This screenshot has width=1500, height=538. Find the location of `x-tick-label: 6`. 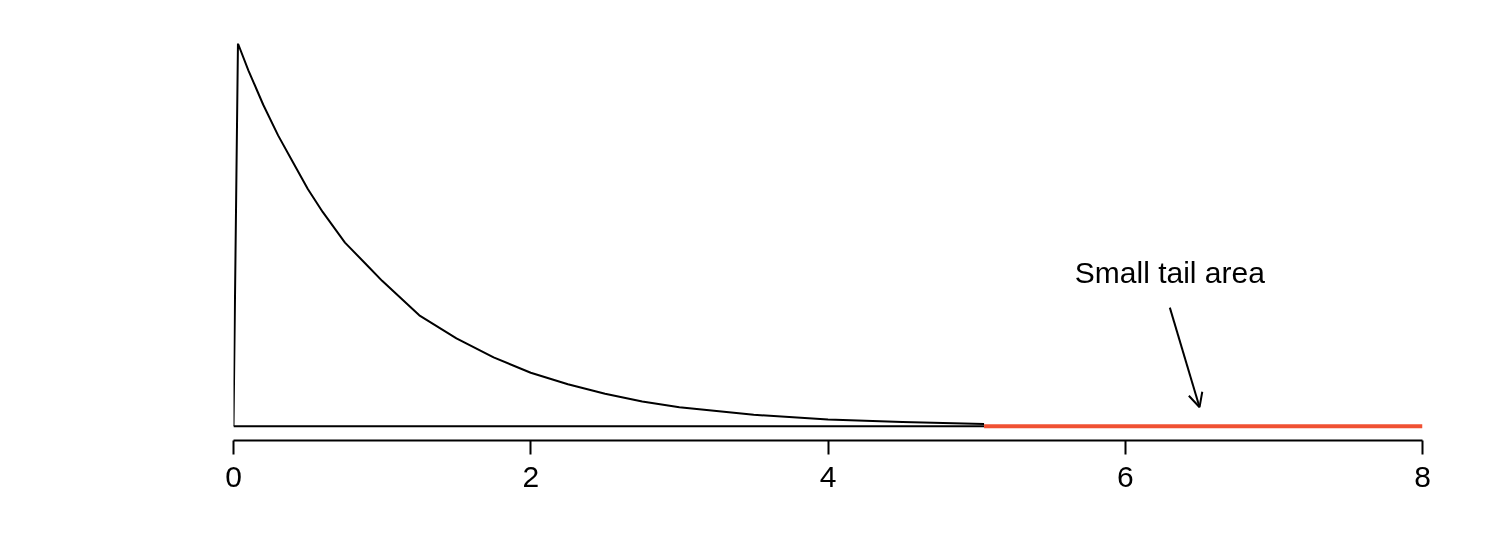

x-tick-label: 6 is located at coordinates (1125, 476).